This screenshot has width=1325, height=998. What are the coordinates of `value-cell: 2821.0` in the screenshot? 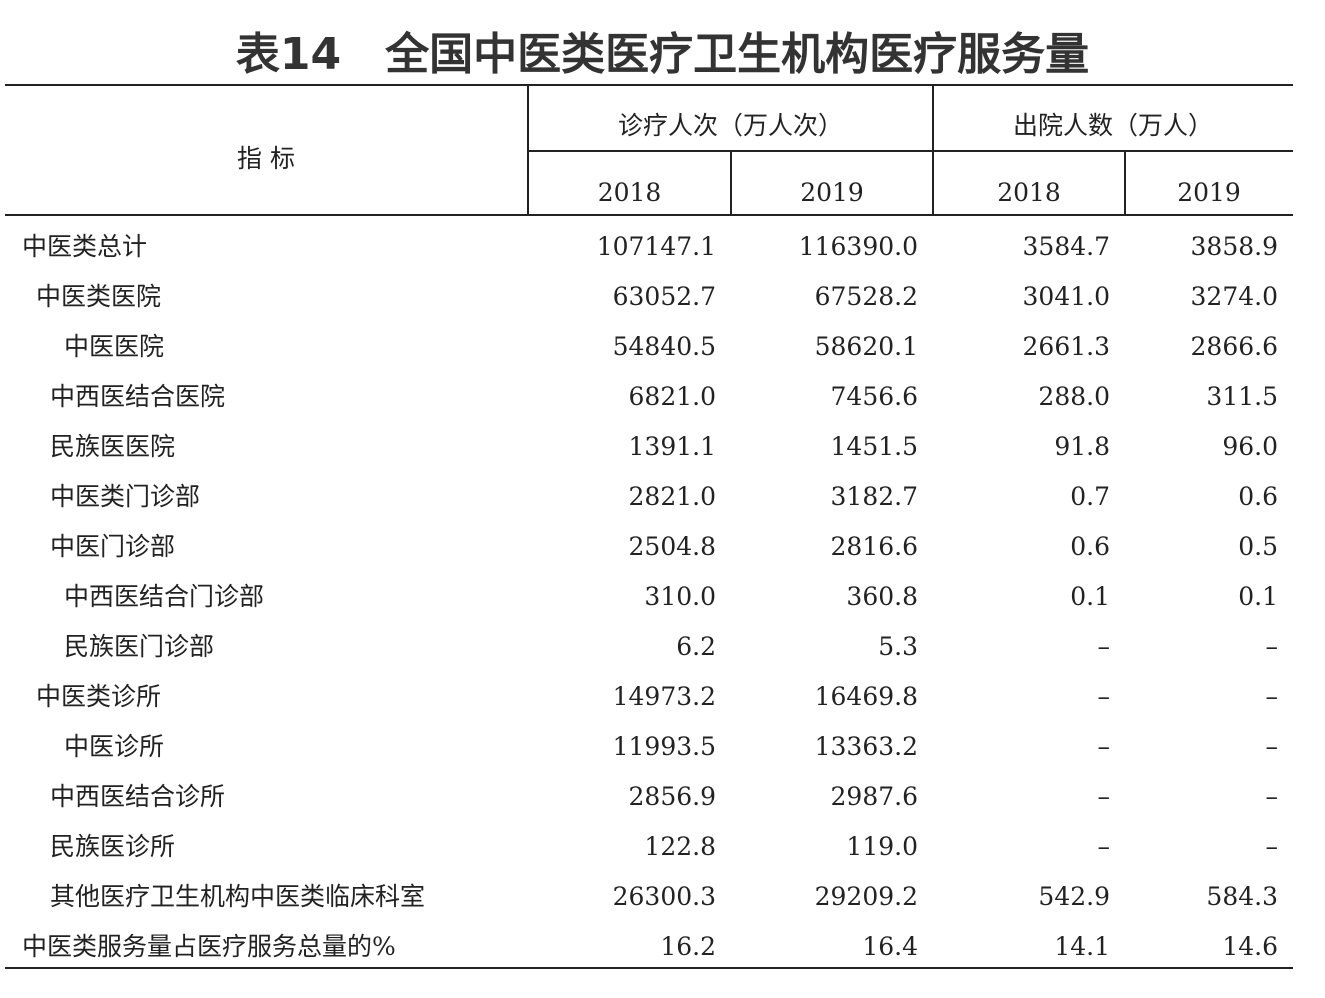 It's located at (672, 496).